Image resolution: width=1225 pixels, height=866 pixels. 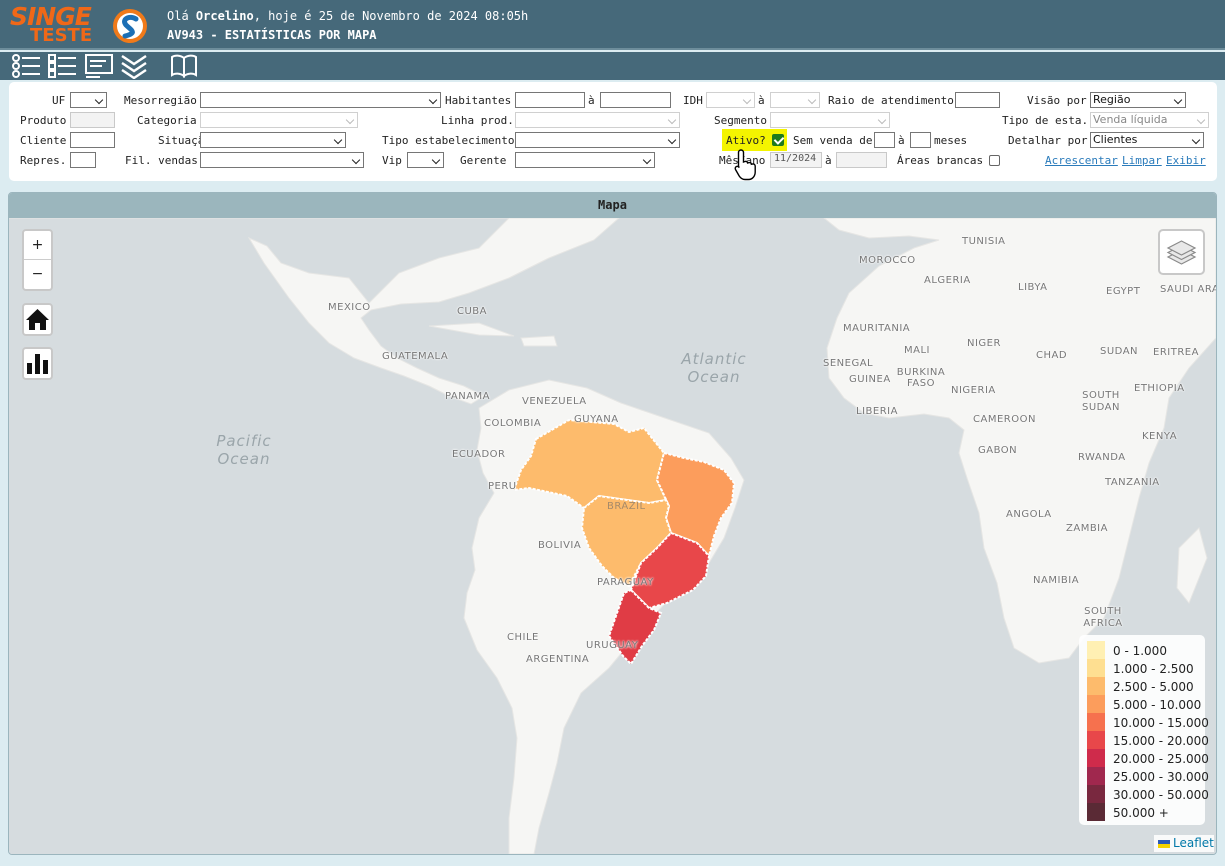 I want to click on zoom-out-button: −, so click(x=37, y=274).